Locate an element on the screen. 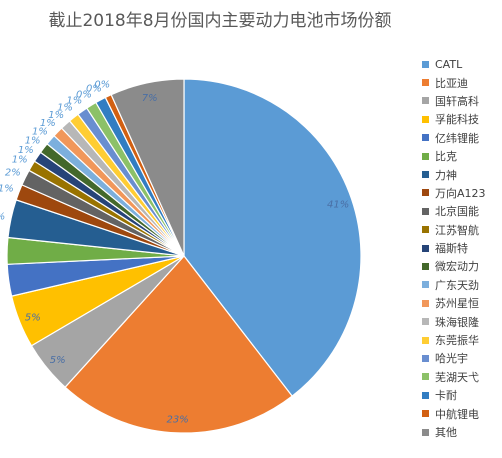  legend-item: 力神 is located at coordinates (454, 174).